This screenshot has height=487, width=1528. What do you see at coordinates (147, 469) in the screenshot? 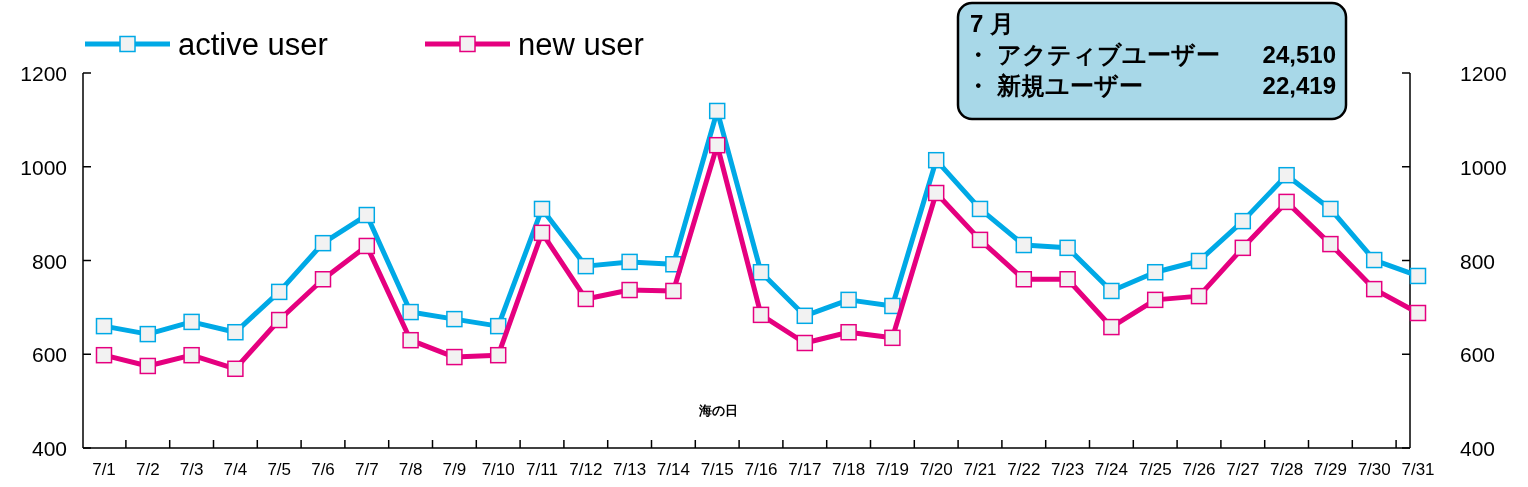
I see `x-tick-label: 7/2` at bounding box center [147, 469].